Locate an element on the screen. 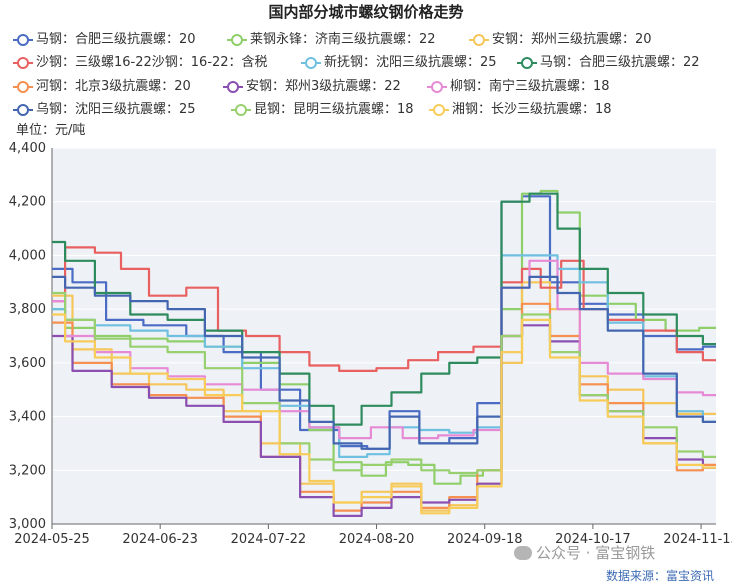 This screenshot has width=732, height=585. legend-item: 安钢：郑州三级抗震螺：20 is located at coordinates (560, 40).